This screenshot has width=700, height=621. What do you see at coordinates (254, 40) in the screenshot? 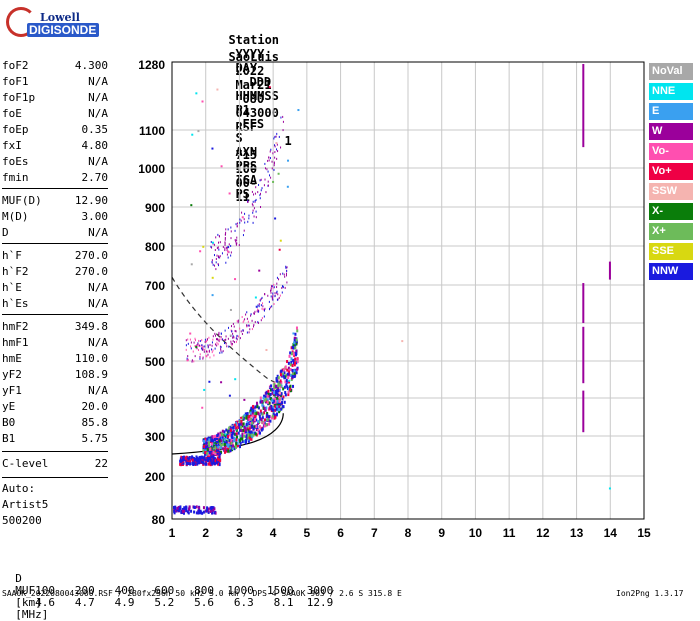
I see `header-station: Station` at bounding box center [254, 40].